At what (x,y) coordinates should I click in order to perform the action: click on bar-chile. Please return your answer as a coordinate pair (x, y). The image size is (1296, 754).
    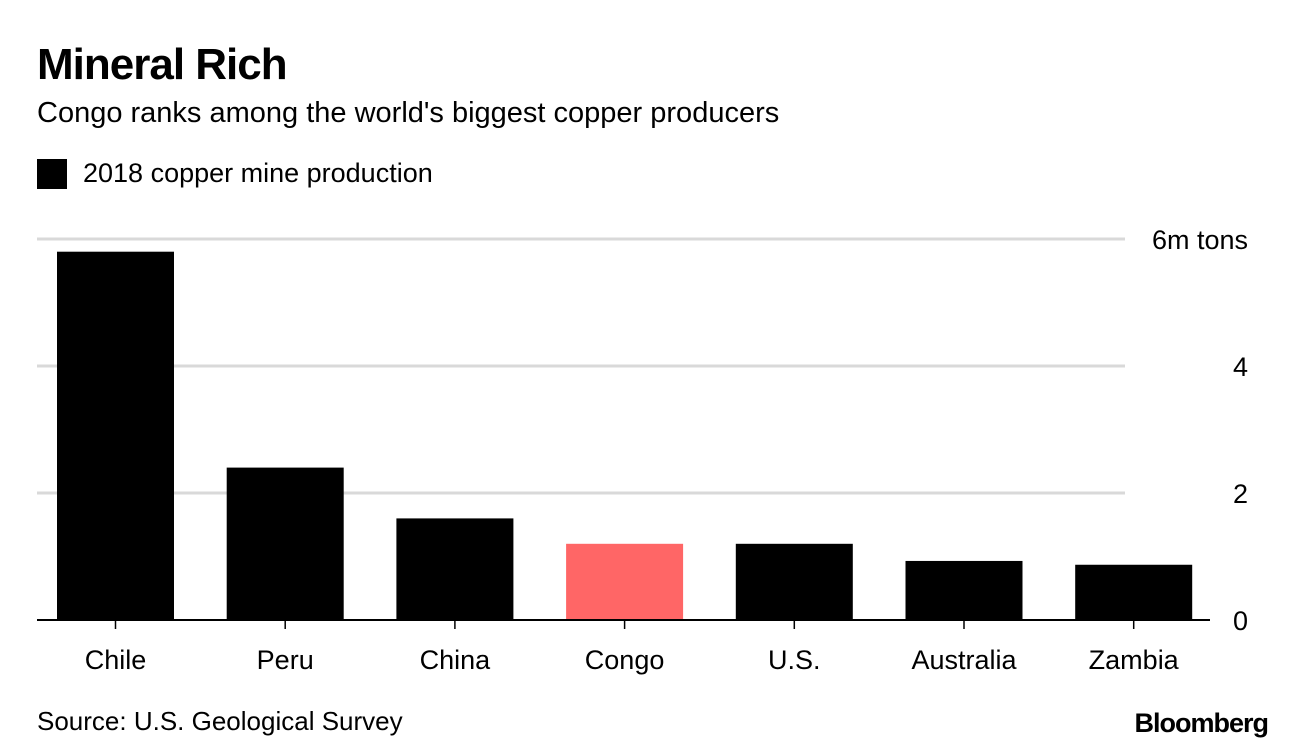
    Looking at the image, I should click on (115, 435).